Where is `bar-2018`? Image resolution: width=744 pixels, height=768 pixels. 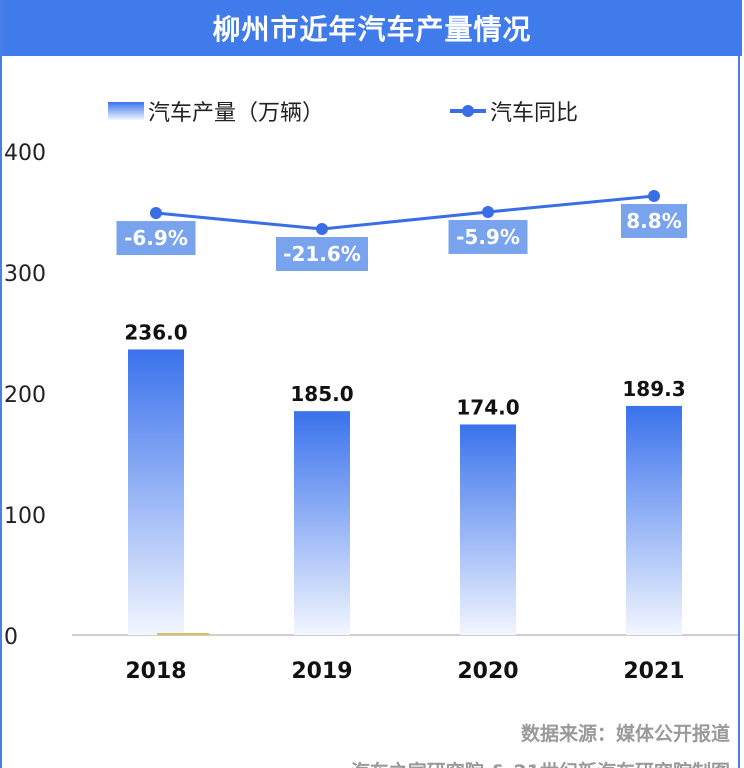
bar-2018 is located at coordinates (156, 492).